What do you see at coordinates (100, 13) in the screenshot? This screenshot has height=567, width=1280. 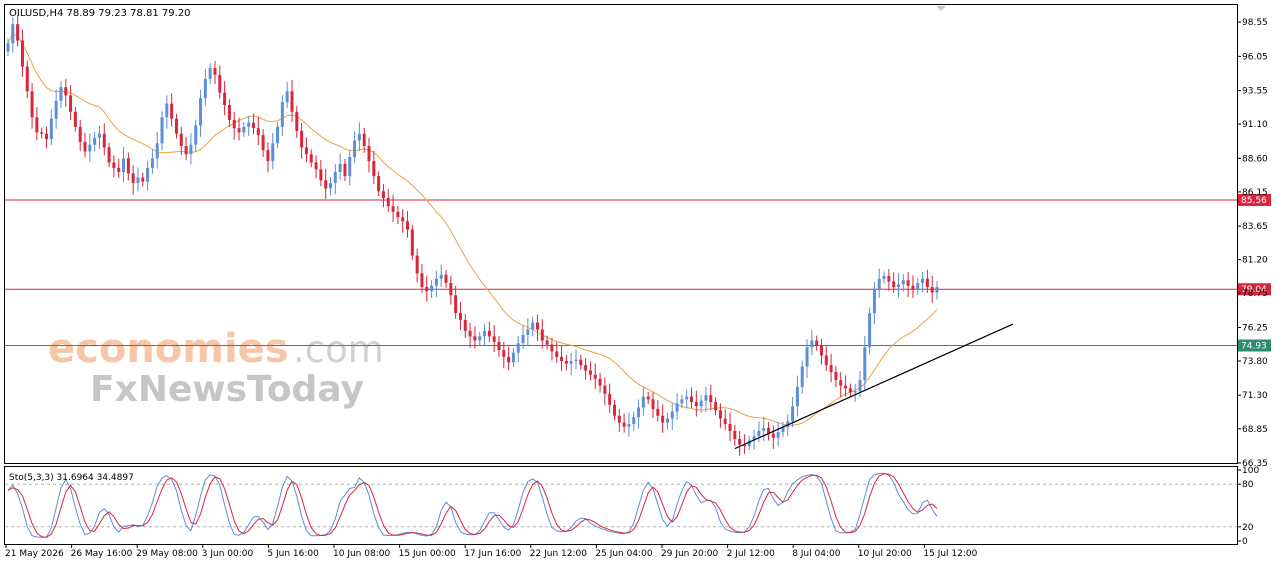 I see `chart-title: OILUSD,H4 78.89 79.23 78.81 79.20` at bounding box center [100, 13].